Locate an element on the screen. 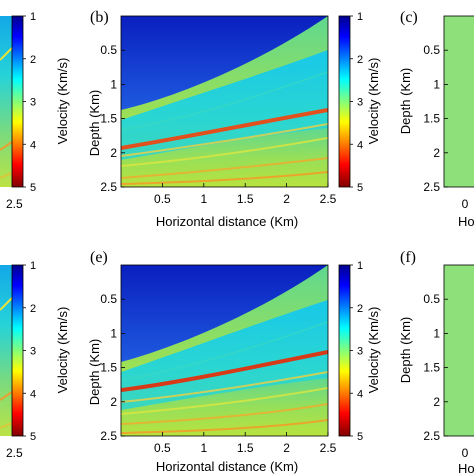 The image size is (474, 474). panel-a-colorbar-ticks: 1 2 3 4 5 is located at coordinates (29, 102).